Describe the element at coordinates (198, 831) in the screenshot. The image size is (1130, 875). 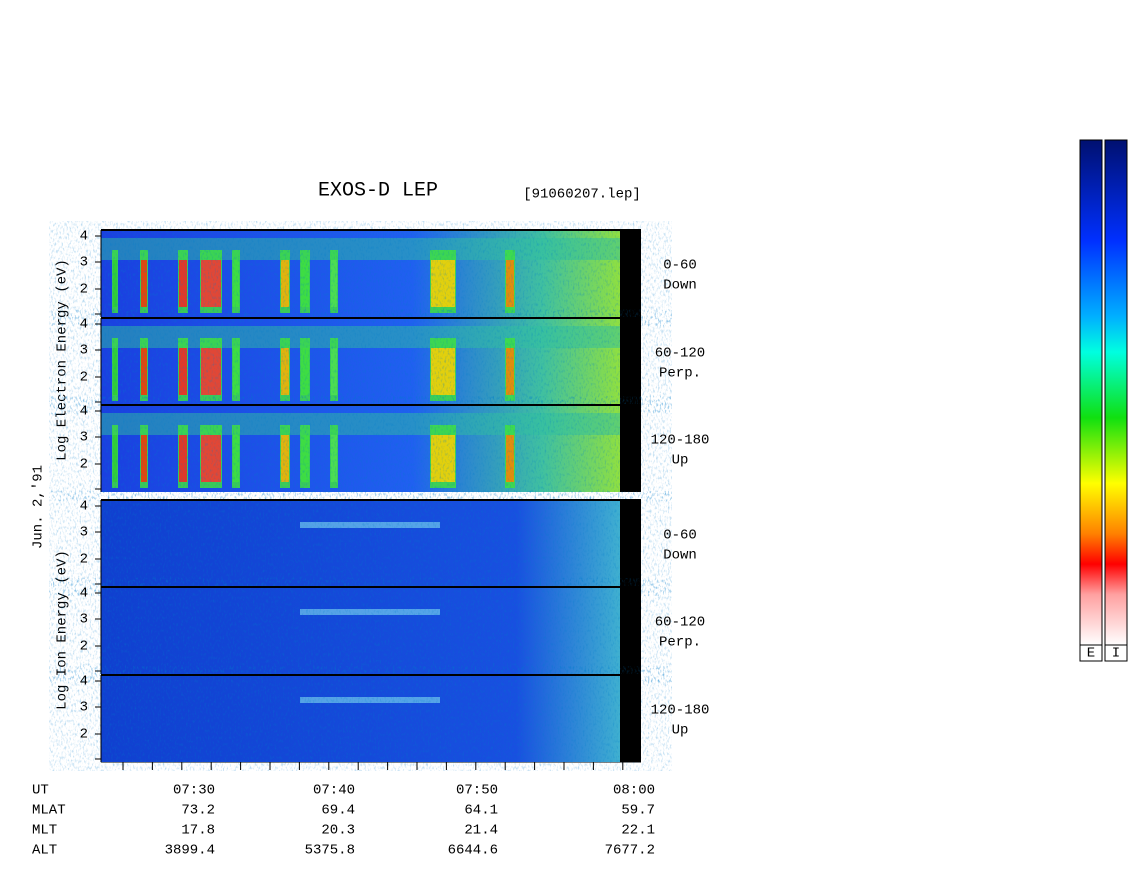
I see `orbit-value: 17.8` at that location.